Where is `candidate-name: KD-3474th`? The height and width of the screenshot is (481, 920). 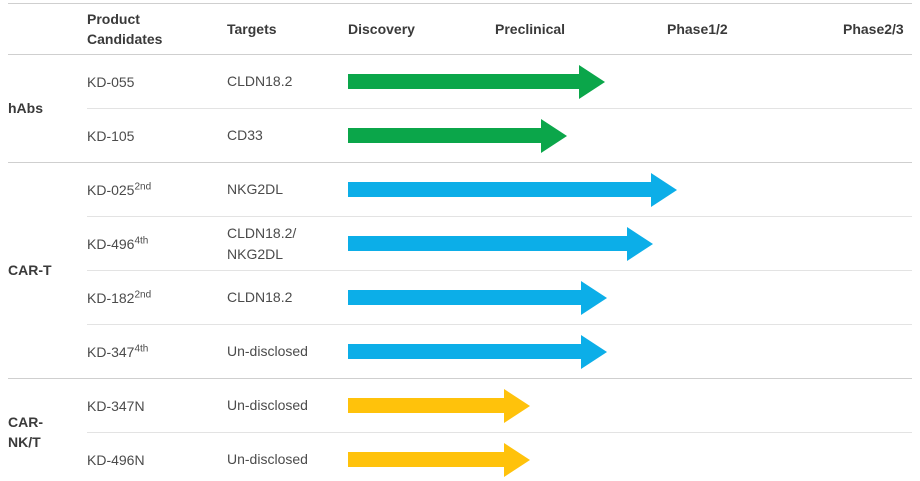
candidate-name: KD-3474th is located at coordinates (118, 351).